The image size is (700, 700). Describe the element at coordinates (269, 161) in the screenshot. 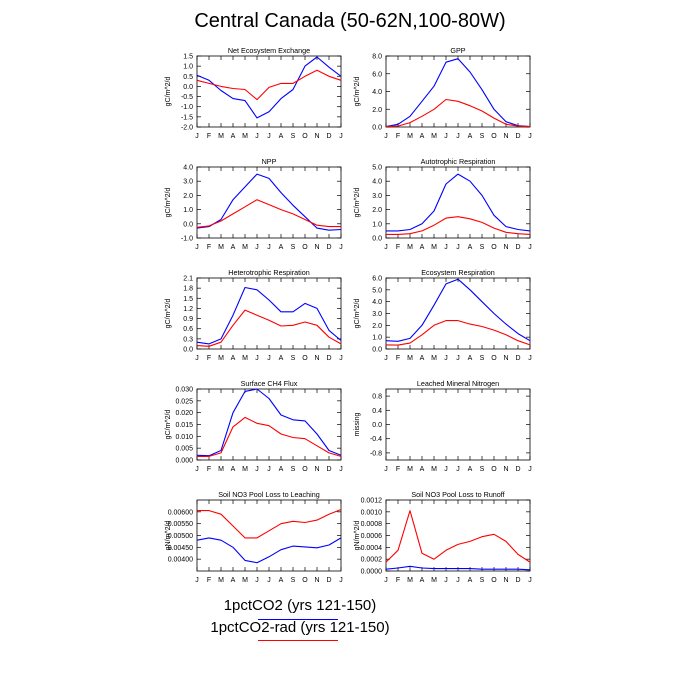

I see `panel-title: NPP` at that location.